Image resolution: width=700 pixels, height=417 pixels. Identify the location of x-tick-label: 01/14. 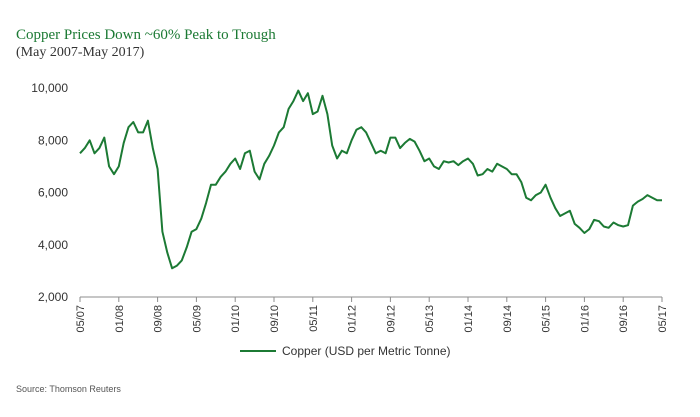
(469, 319).